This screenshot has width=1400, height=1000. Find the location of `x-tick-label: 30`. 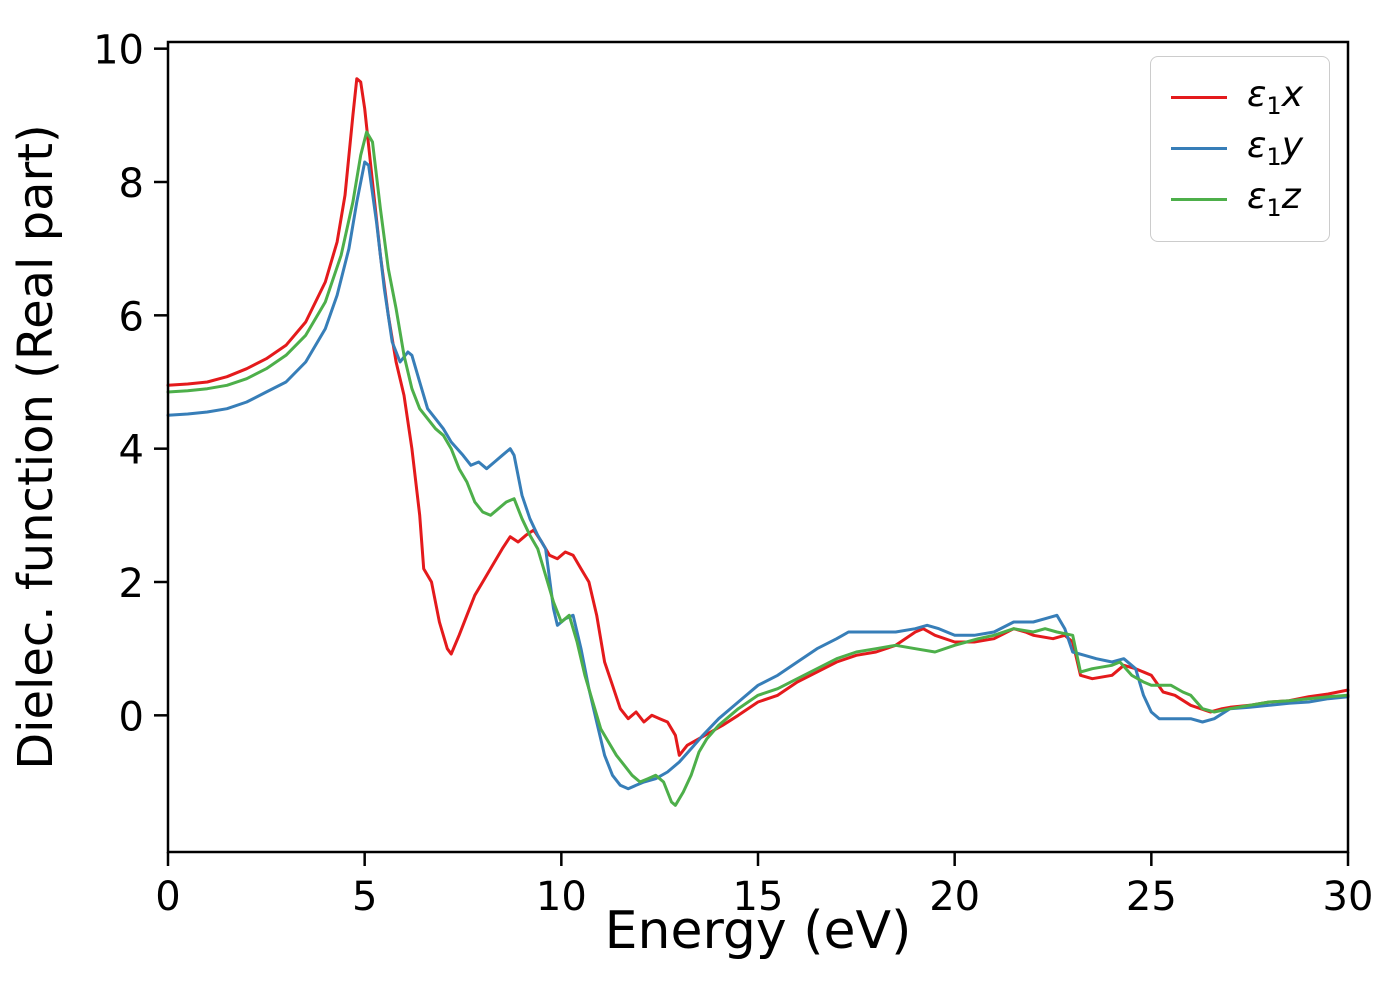

x-tick-label: 30 is located at coordinates (1348, 897).